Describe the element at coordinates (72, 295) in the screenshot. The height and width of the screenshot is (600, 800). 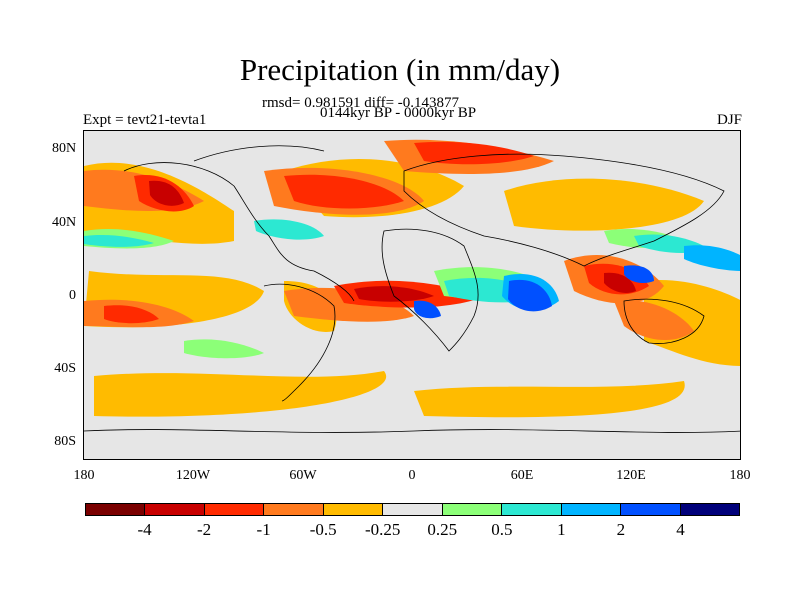
I see `y-tick-label: 0` at that location.